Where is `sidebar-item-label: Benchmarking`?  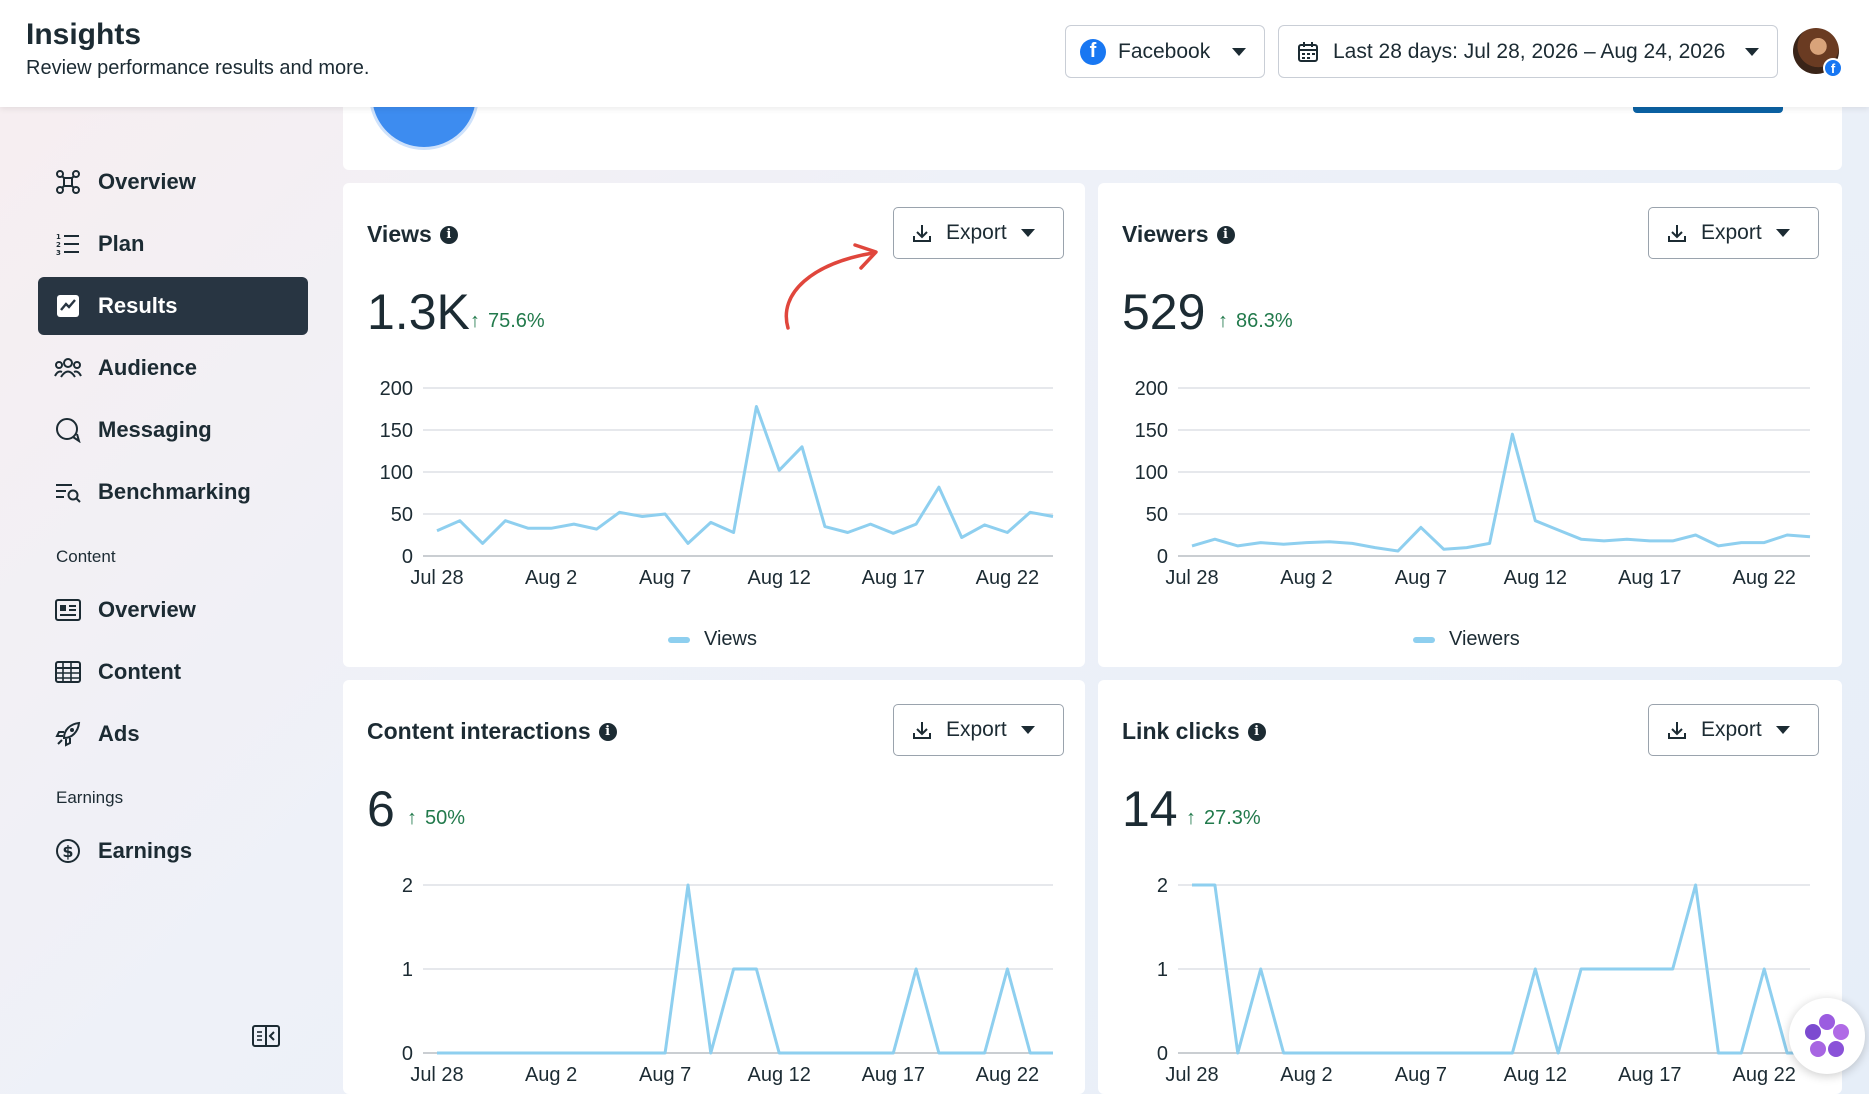
sidebar-item-label: Benchmarking is located at coordinates (174, 491).